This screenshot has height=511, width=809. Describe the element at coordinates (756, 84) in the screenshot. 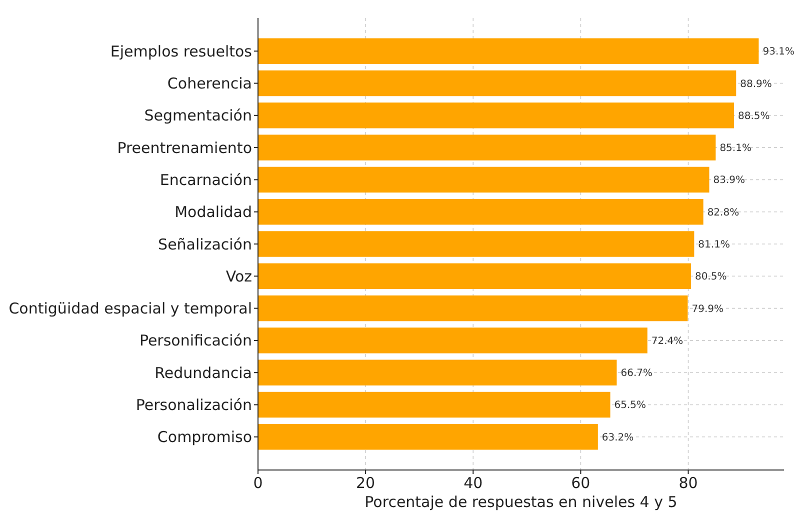

I see `data-label: 88.9%` at that location.